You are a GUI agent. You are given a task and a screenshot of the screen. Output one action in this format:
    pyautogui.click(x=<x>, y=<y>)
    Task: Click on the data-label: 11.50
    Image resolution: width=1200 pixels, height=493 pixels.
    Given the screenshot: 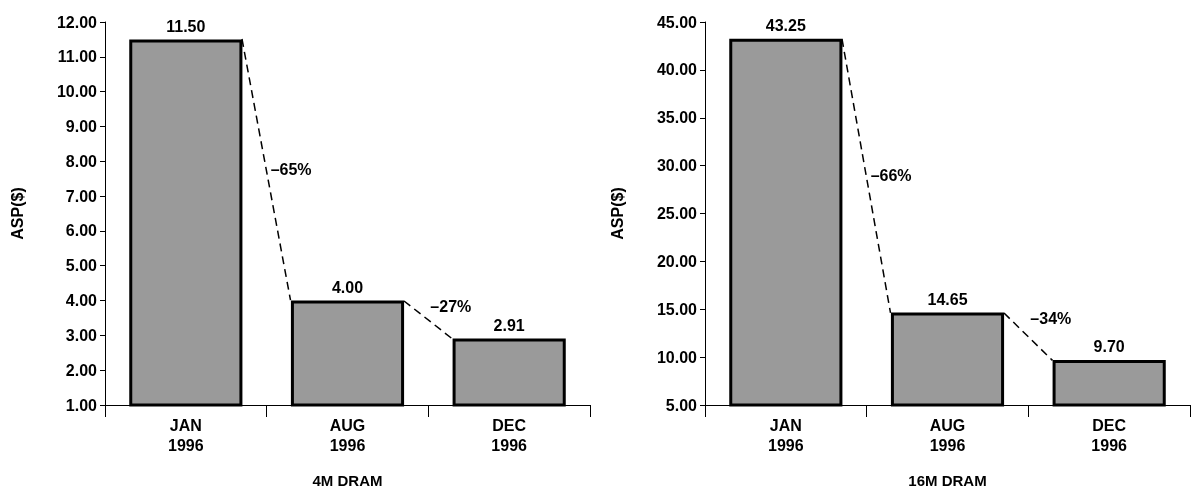 What is the action you would take?
    pyautogui.click(x=186, y=26)
    